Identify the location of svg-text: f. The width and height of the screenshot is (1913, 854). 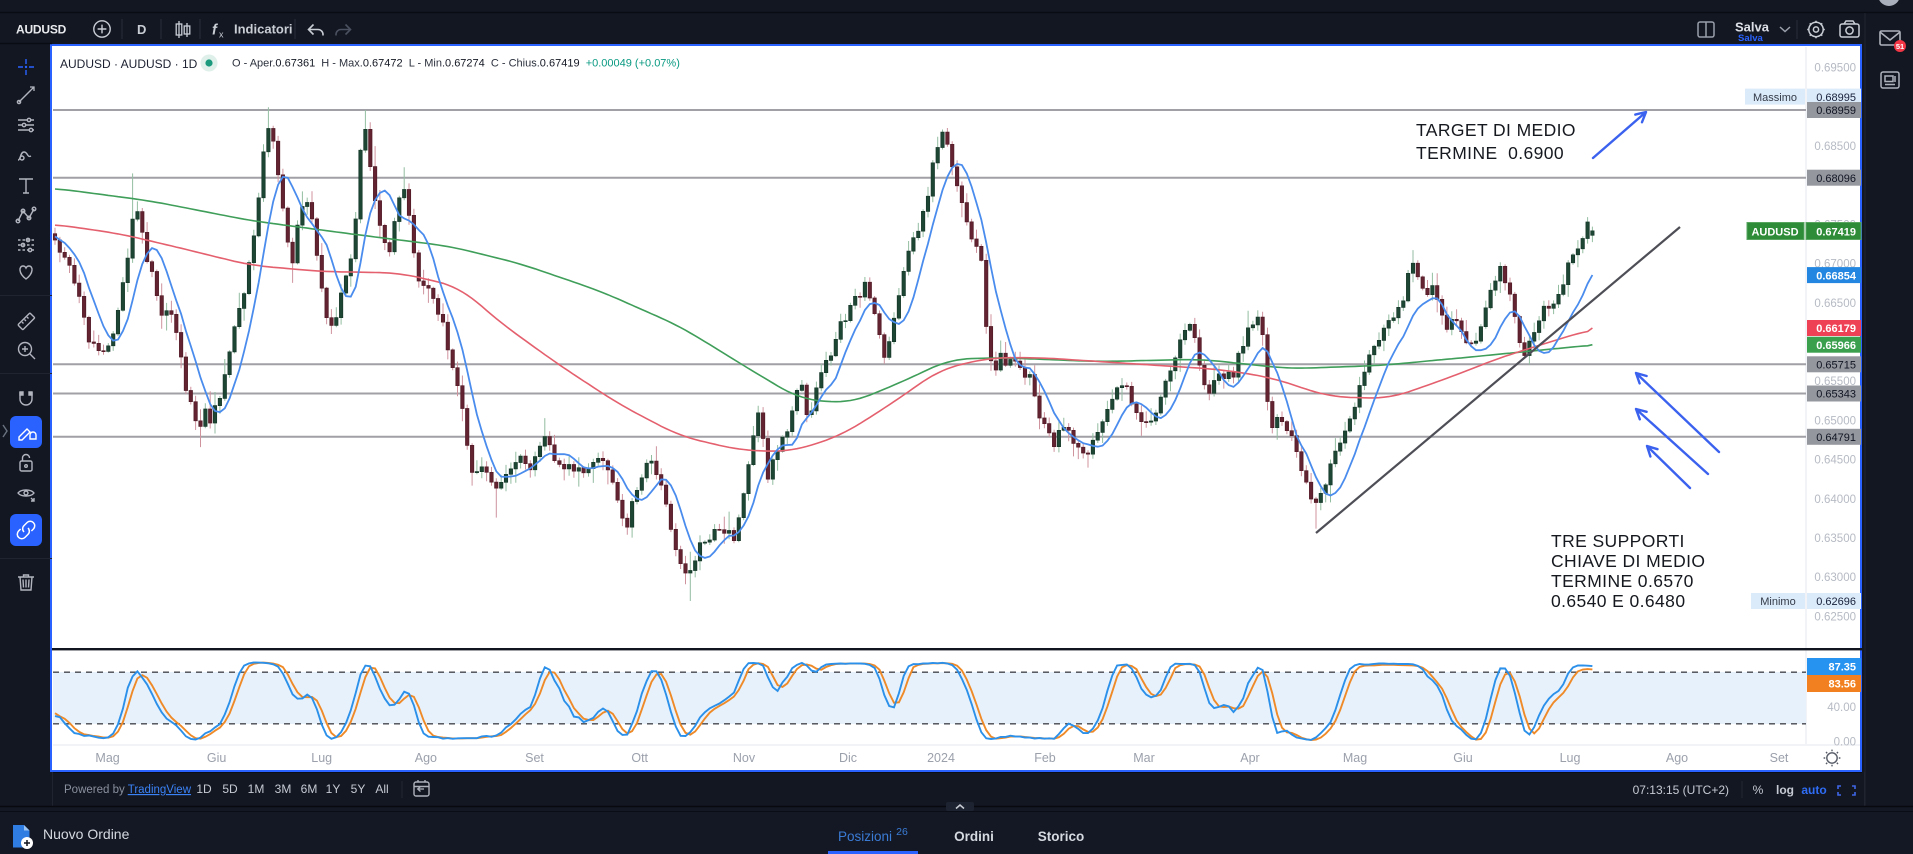
(215, 31).